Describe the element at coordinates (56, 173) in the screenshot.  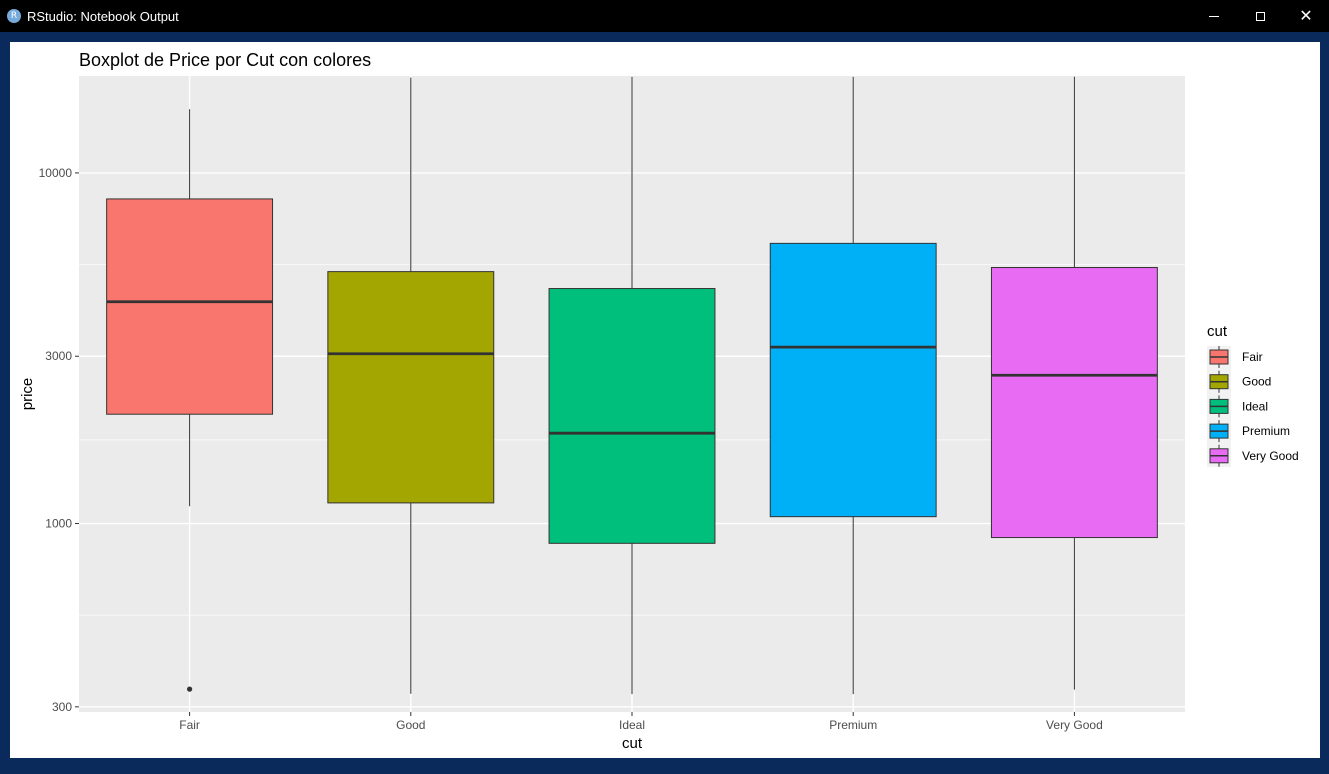
I see `y-tick-label: 10000` at that location.